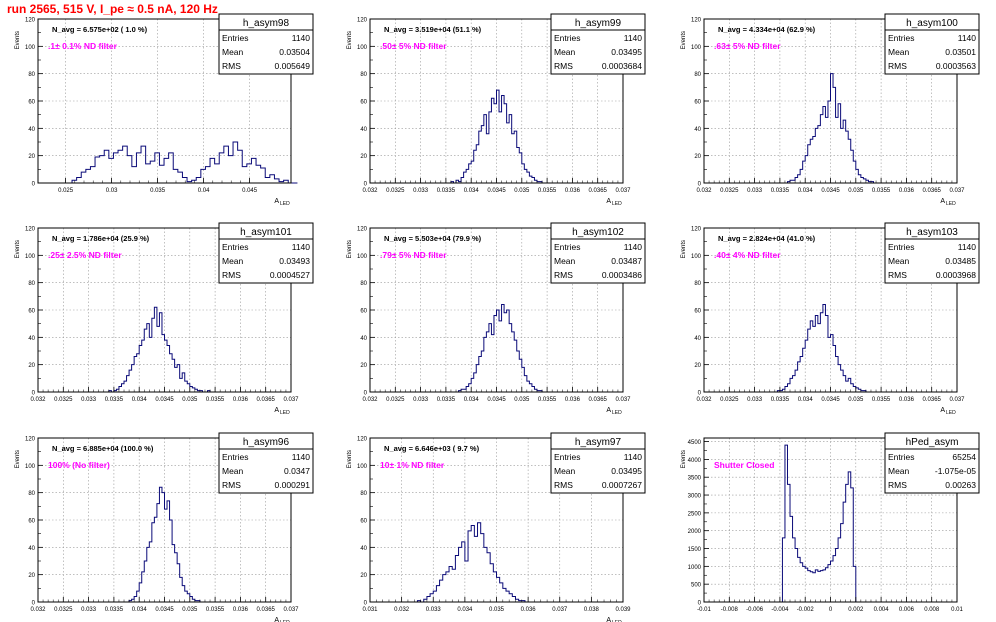  Describe the element at coordinates (755, 610) in the screenshot. I see `x-tick-label: -0.006` at that location.